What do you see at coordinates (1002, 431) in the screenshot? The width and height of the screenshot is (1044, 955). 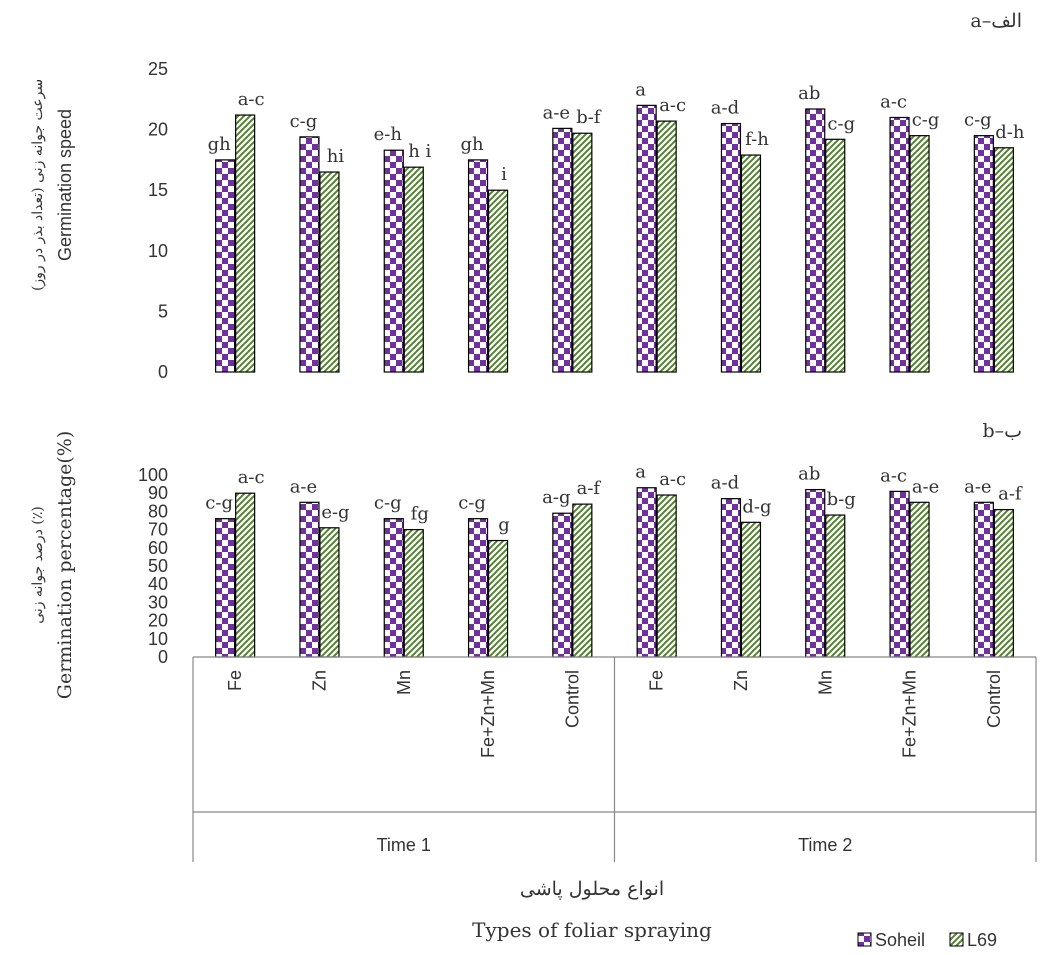 I see `panel-b-label: b–ب` at bounding box center [1002, 431].